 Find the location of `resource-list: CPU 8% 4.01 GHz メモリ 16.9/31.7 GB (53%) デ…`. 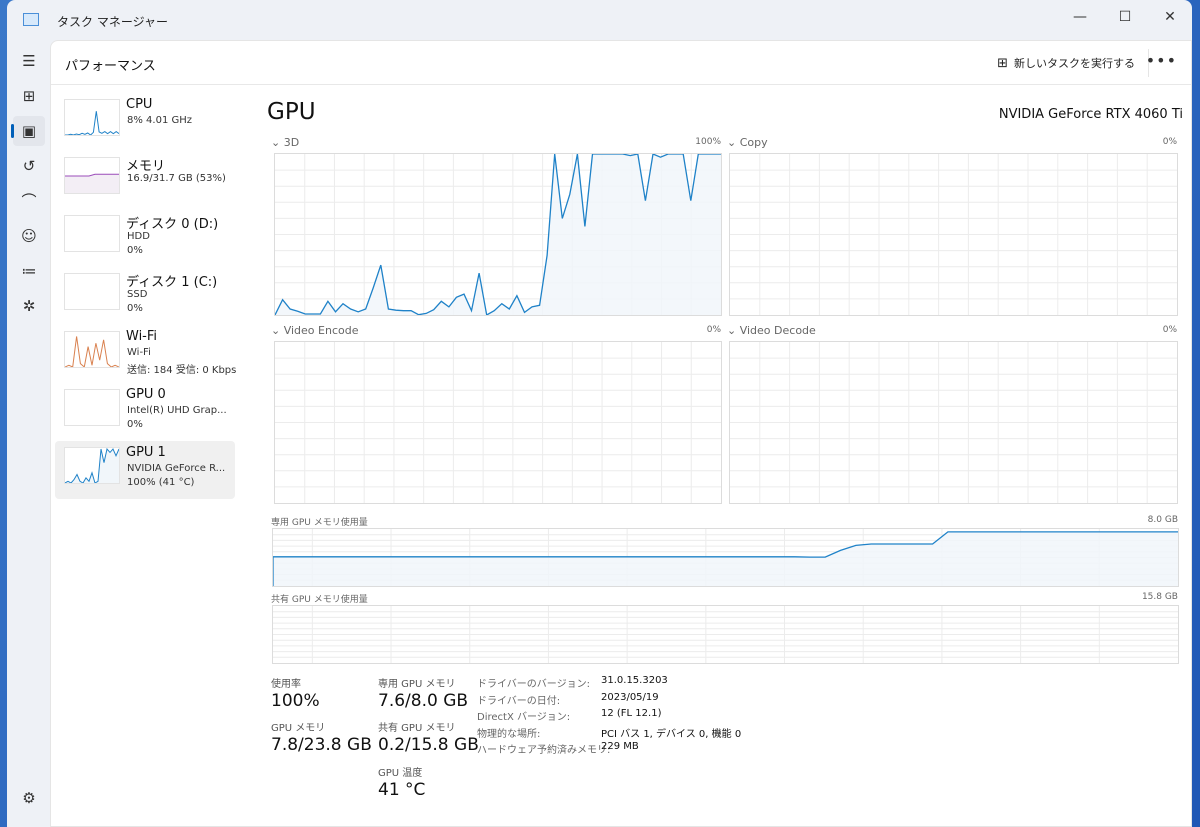

resource-list: CPU 8% 4.01 GHz メモリ 16.9/31.7 GB (53%) デ… is located at coordinates (145, 296).